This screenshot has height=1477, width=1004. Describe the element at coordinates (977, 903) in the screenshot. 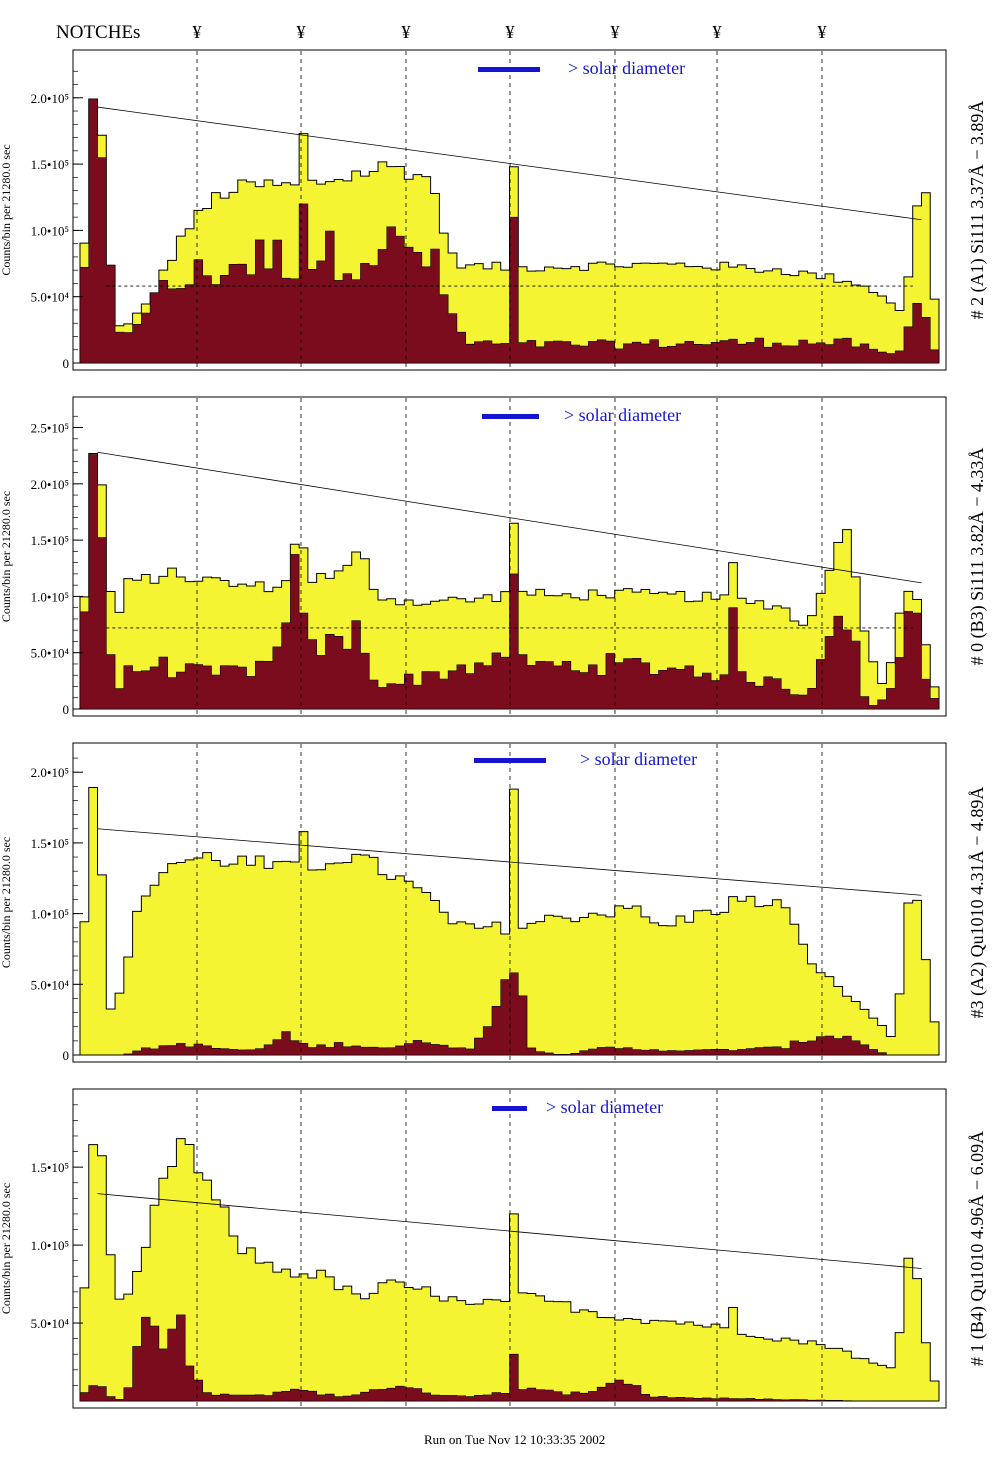

I see `panel-title: #3 (A2) Qu1010 4.31Å − 4.89Å` at that location.